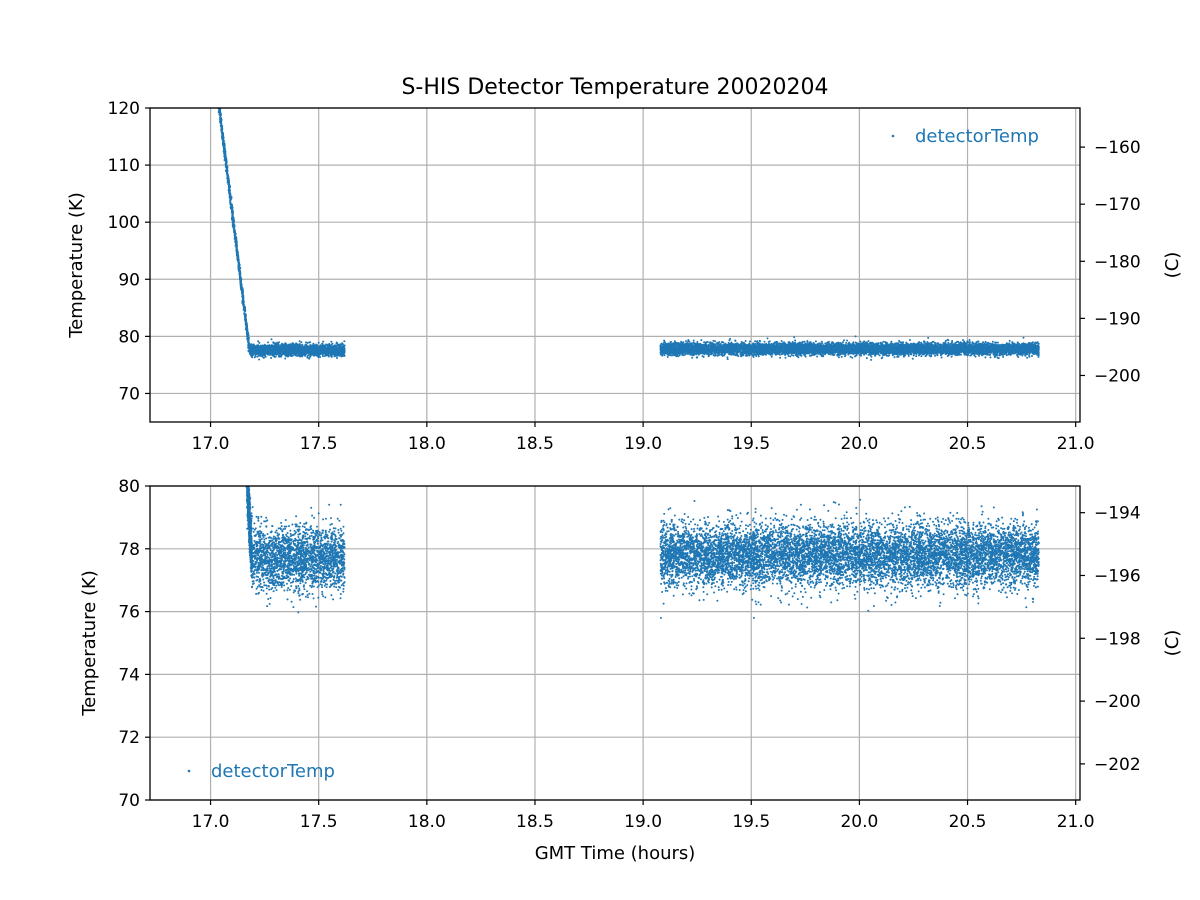  I want to click on x-tick-label: 18.0, so click(427, 444).